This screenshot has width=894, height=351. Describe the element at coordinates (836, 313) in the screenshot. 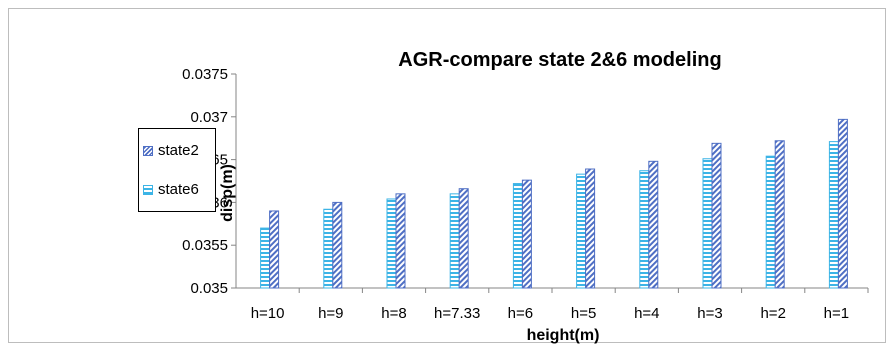

I see `x-tick-label: h=1` at that location.